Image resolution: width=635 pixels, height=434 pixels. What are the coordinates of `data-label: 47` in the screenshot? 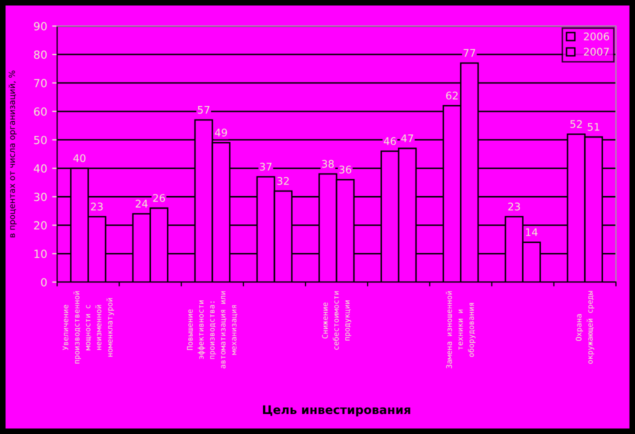 It's located at (407, 138).